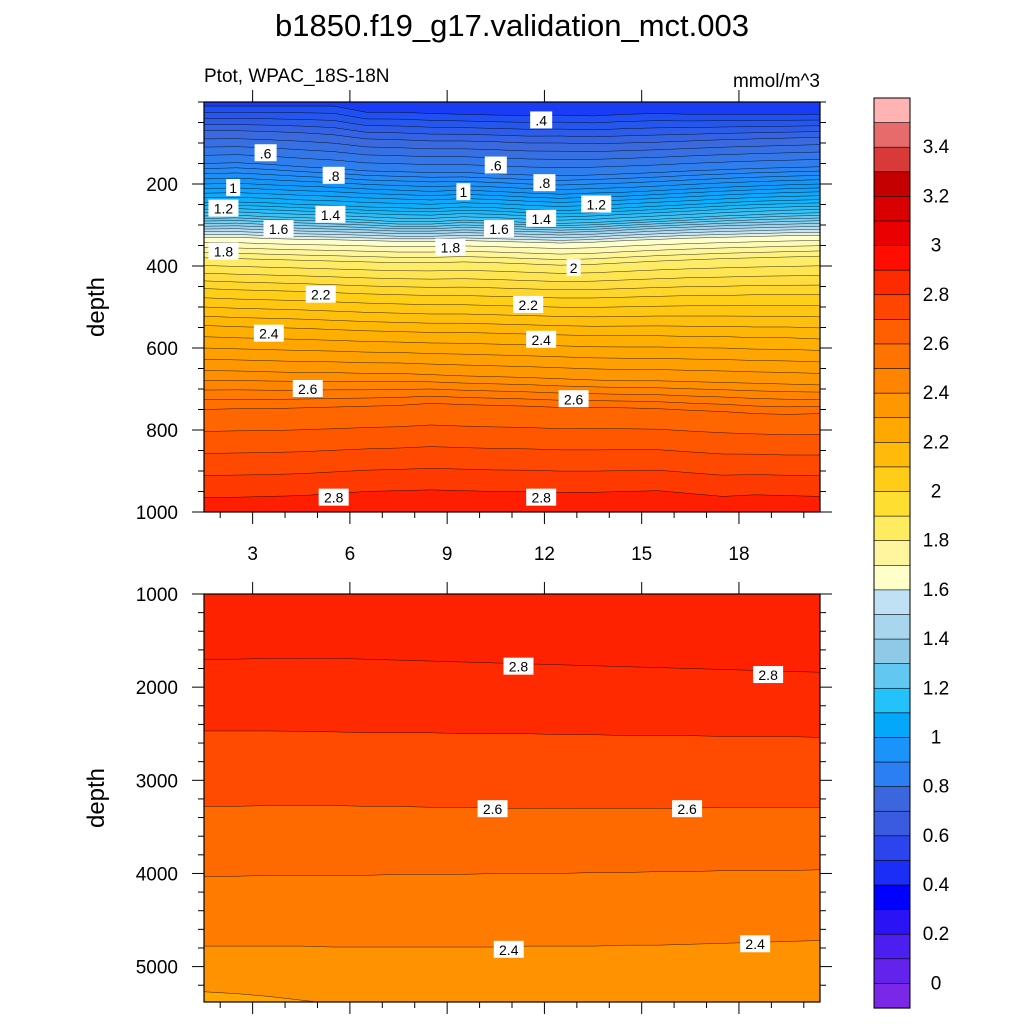 Image resolution: width=1024 pixels, height=1024 pixels. I want to click on contour-label-text: 2, so click(574, 268).